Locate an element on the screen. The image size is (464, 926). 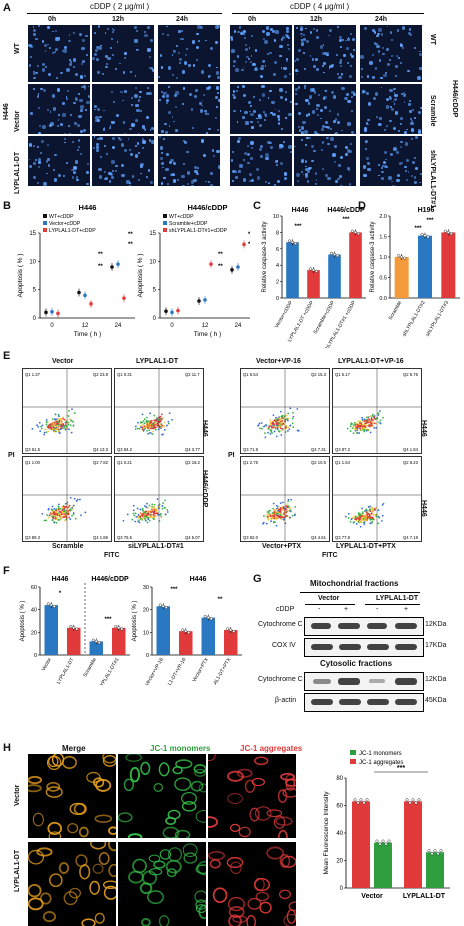
y-tick-label: 2 is located at coordinates (277, 283).